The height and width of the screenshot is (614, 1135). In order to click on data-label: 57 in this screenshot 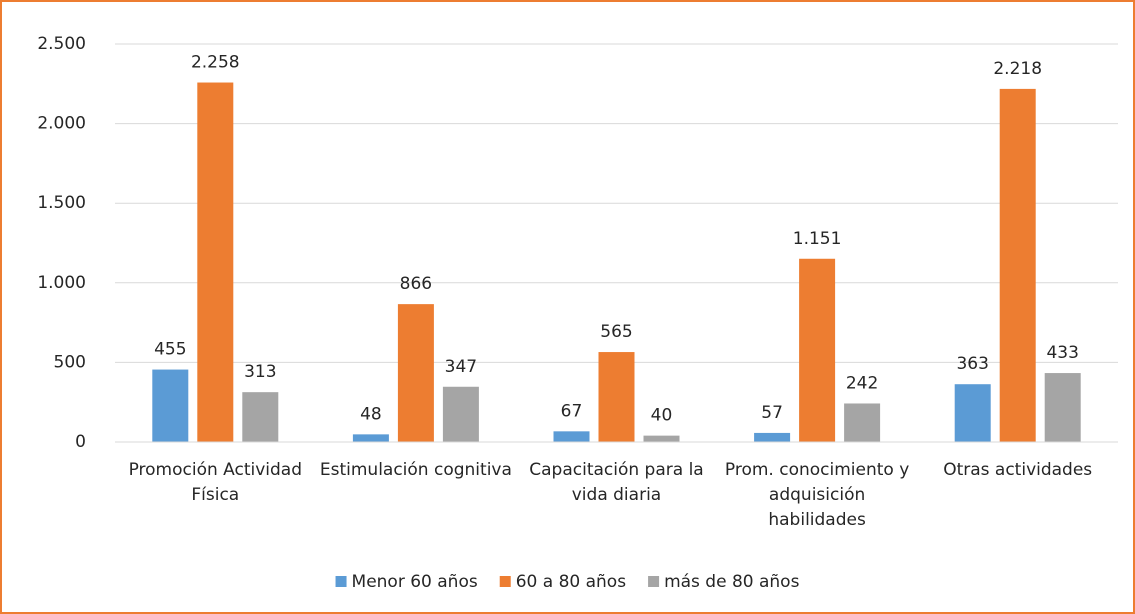, I will do `click(772, 413)`.